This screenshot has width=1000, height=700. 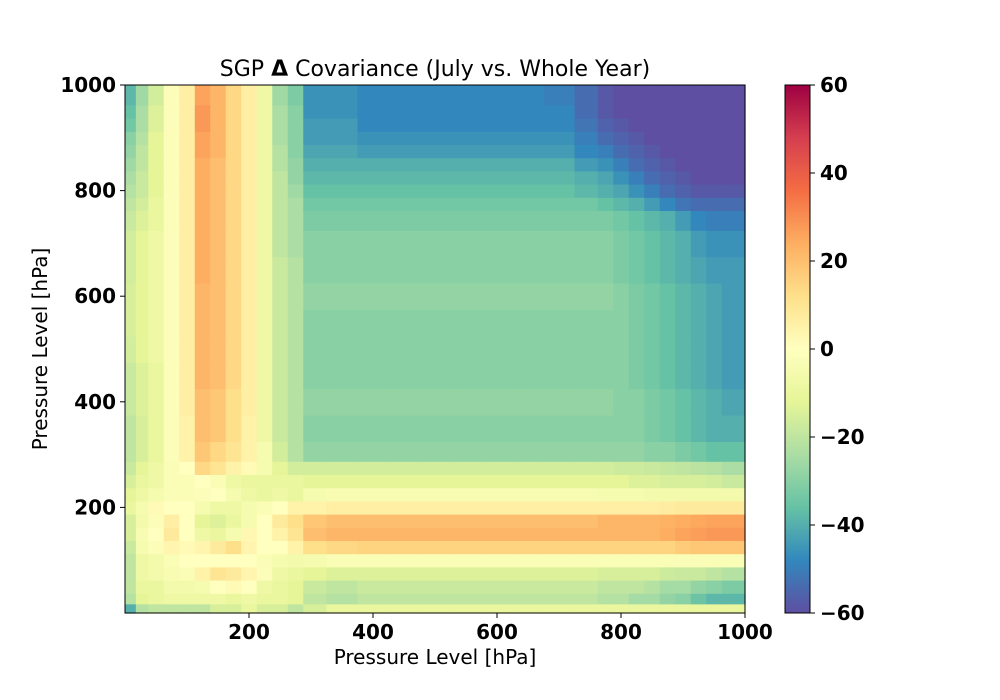 I want to click on x-axis-ticks: 200 400 600 800 1000, so click(x=500, y=628).